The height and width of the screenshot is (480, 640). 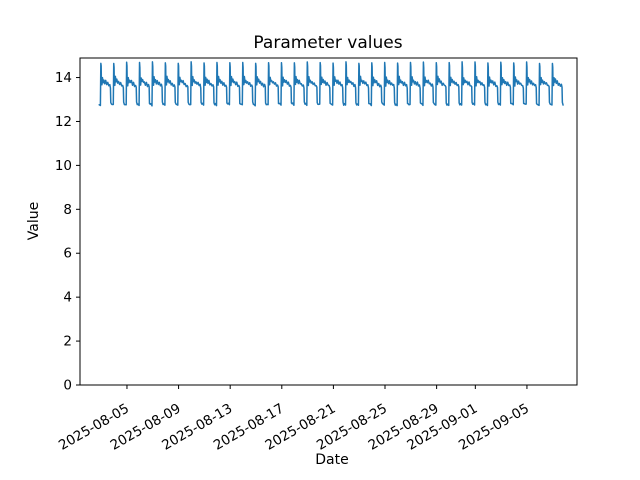 What do you see at coordinates (63, 166) in the screenshot?
I see `y-tick-label: 10` at bounding box center [63, 166].